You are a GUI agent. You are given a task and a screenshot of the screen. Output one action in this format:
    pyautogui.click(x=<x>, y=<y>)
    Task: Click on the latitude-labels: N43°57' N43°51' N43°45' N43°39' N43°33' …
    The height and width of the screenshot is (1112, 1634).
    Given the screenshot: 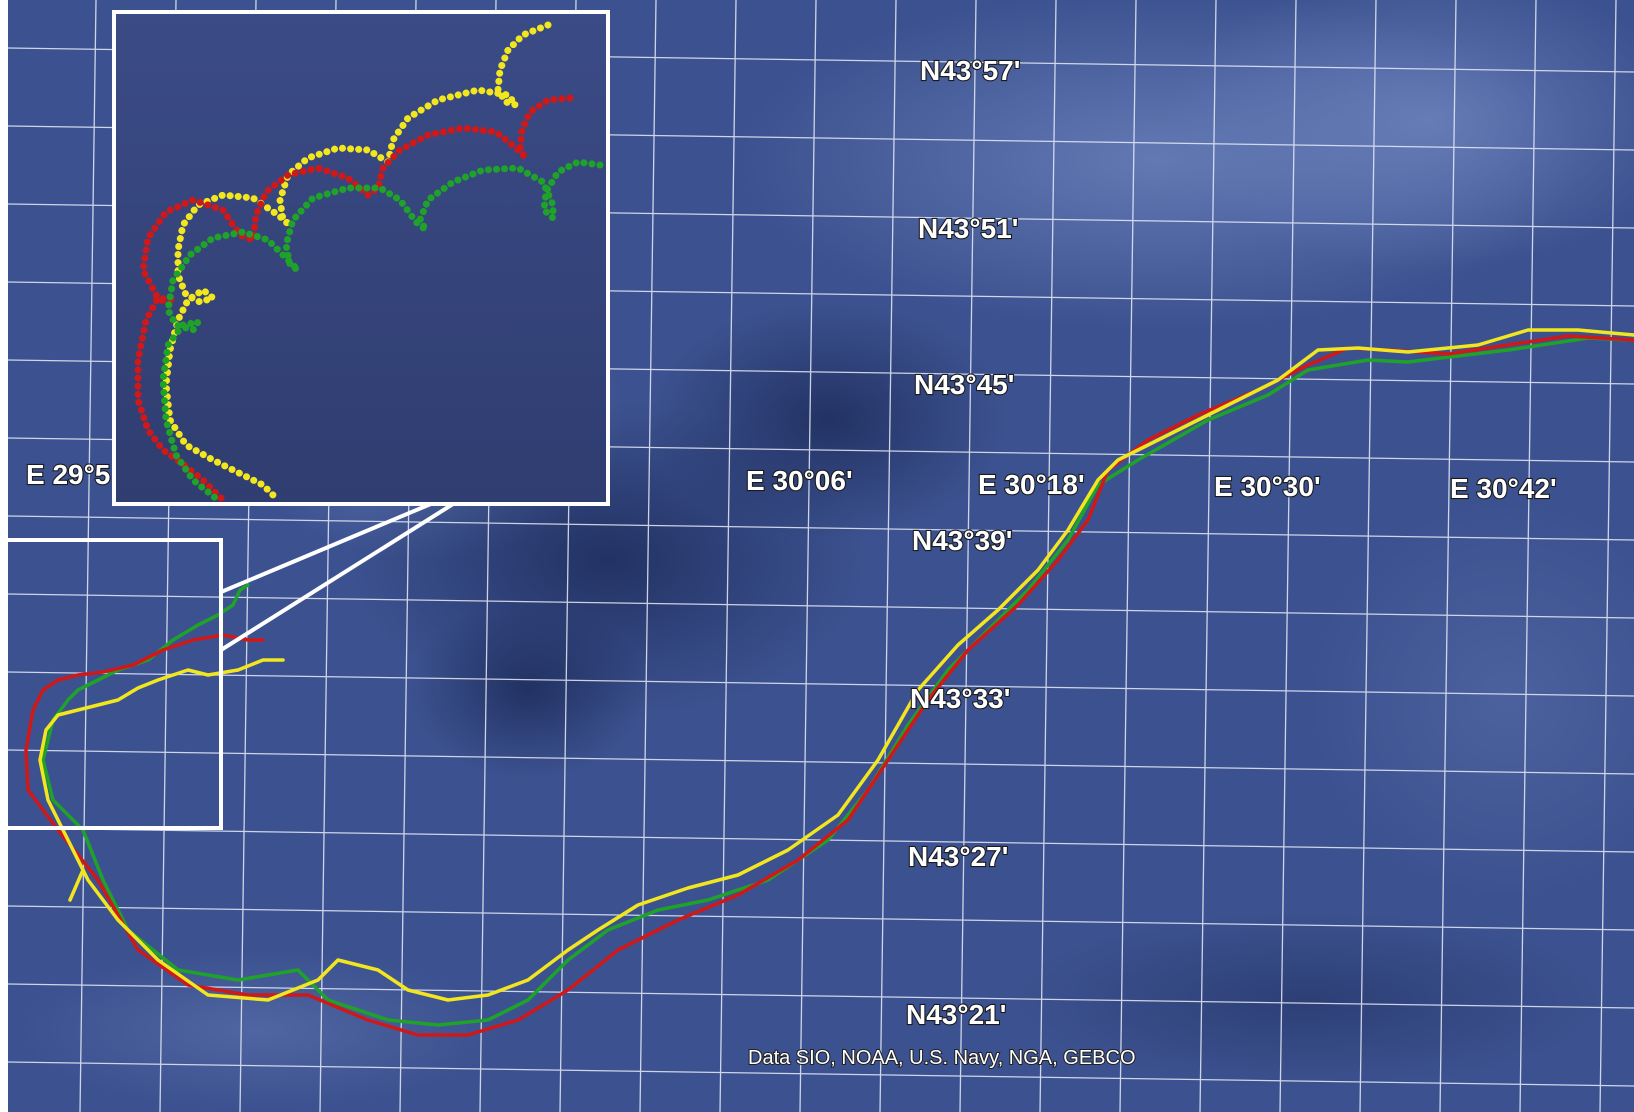 What is the action you would take?
    pyautogui.click(x=963, y=542)
    